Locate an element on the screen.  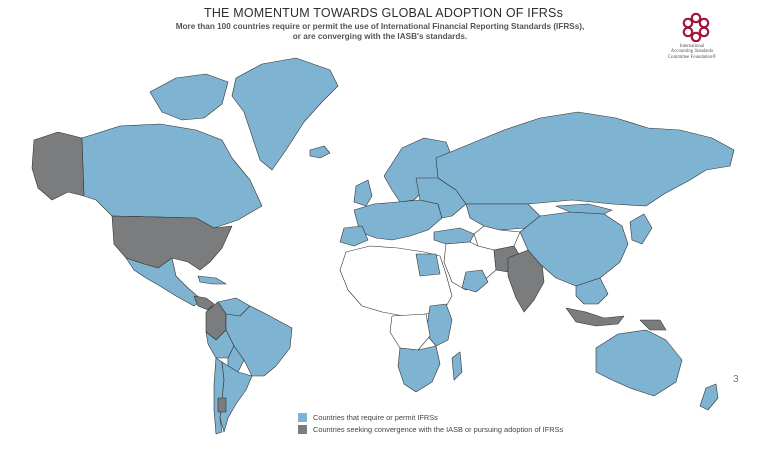
region-png is located at coordinates (653, 325).